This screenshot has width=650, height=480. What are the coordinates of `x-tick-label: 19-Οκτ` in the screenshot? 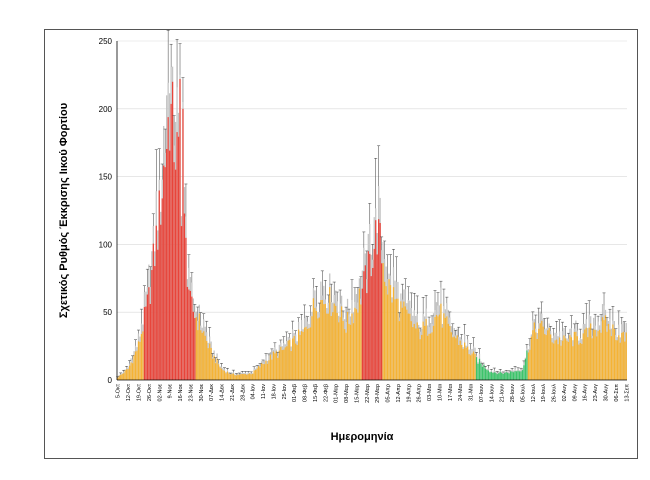 It's located at (139, 392).